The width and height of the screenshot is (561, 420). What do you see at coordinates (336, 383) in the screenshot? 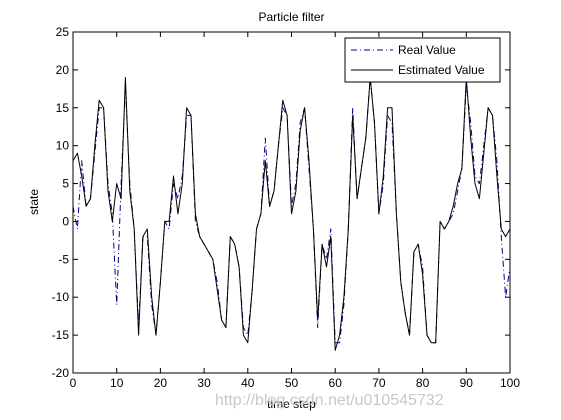
I see `x-tick-label: 60` at bounding box center [336, 383].